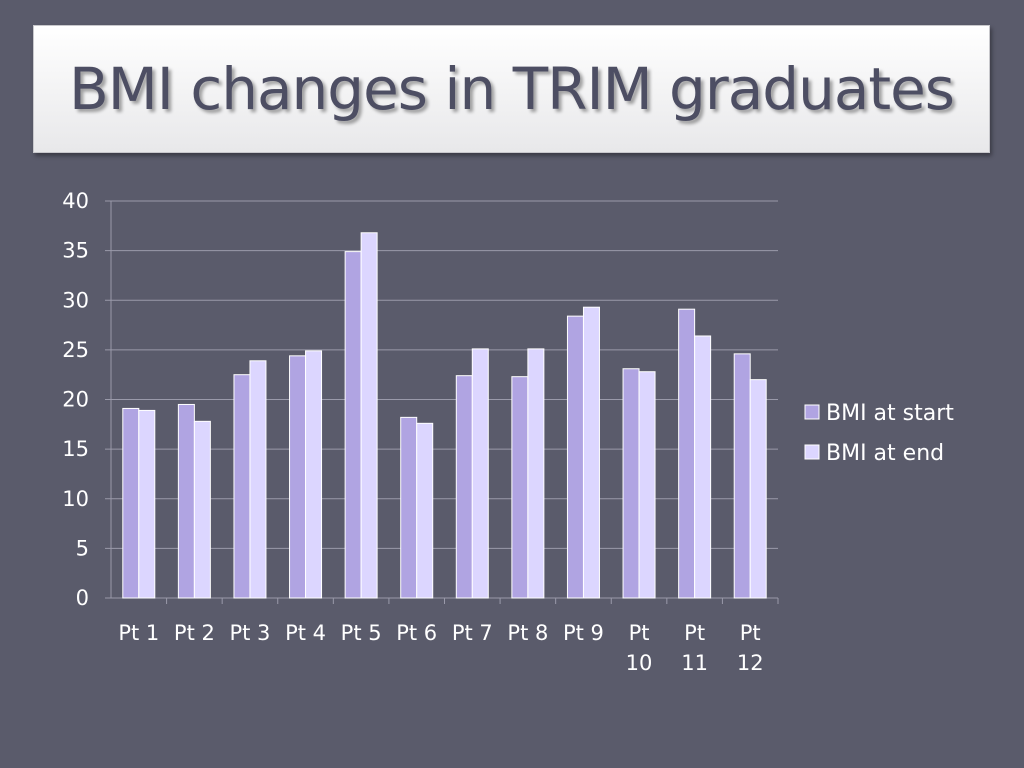 The image size is (1024, 768). What do you see at coordinates (75, 350) in the screenshot?
I see `y-tick-label: 25` at bounding box center [75, 350].